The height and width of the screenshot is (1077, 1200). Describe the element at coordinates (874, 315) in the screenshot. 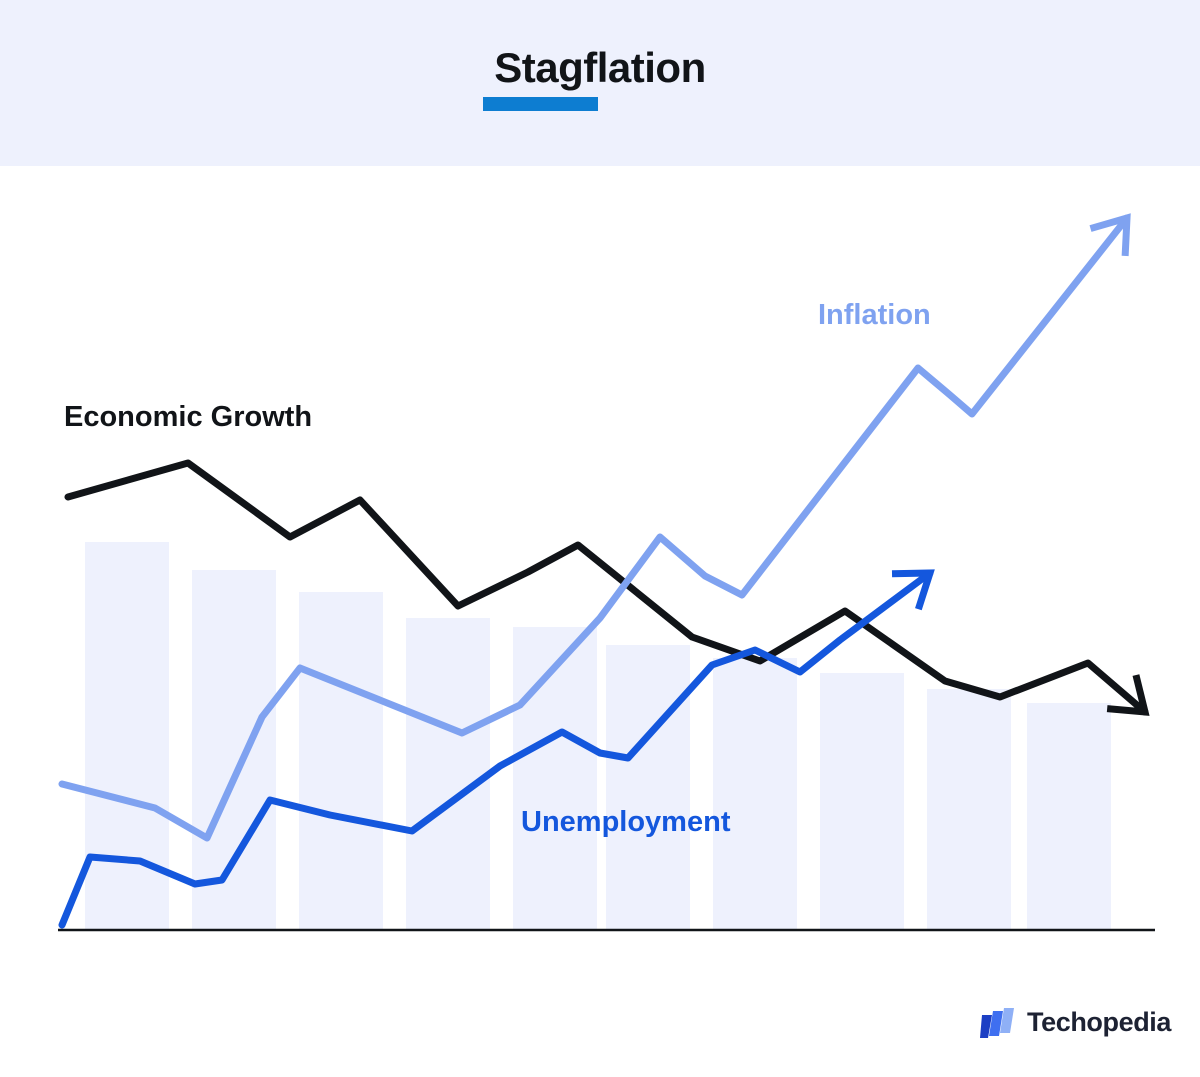

I see `series-label-inflation: Inflation` at that location.